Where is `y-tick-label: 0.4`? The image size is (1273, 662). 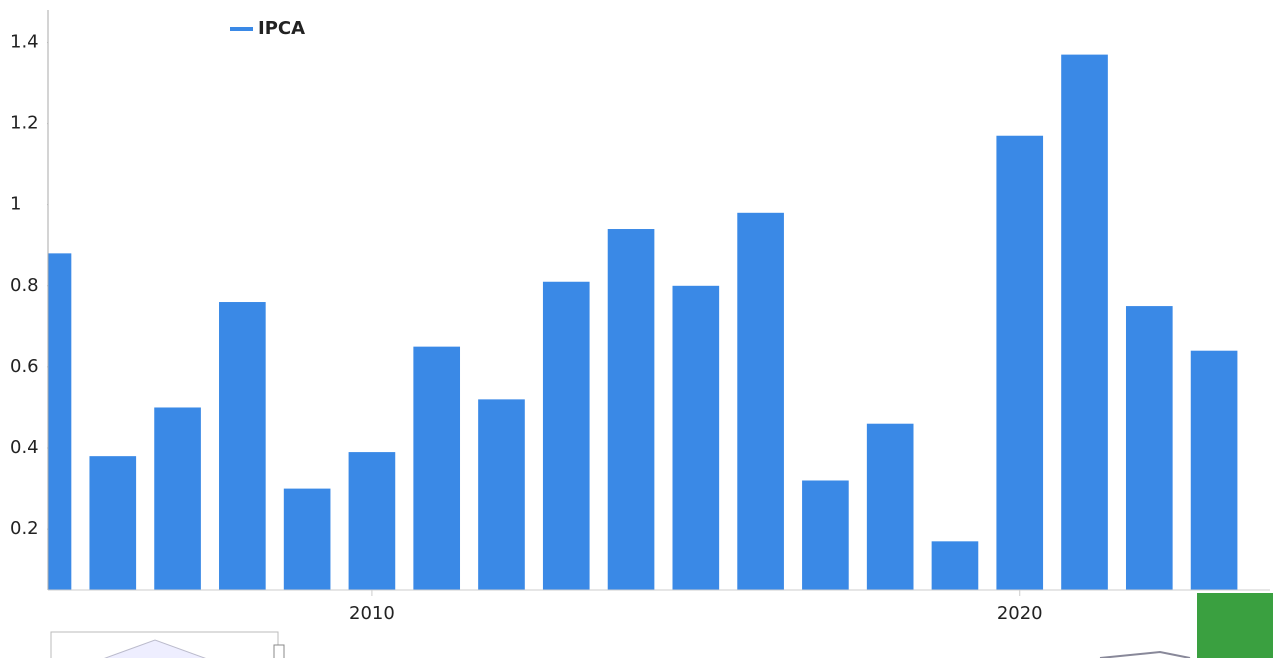
y-tick-label: 0.4 is located at coordinates (24, 447).